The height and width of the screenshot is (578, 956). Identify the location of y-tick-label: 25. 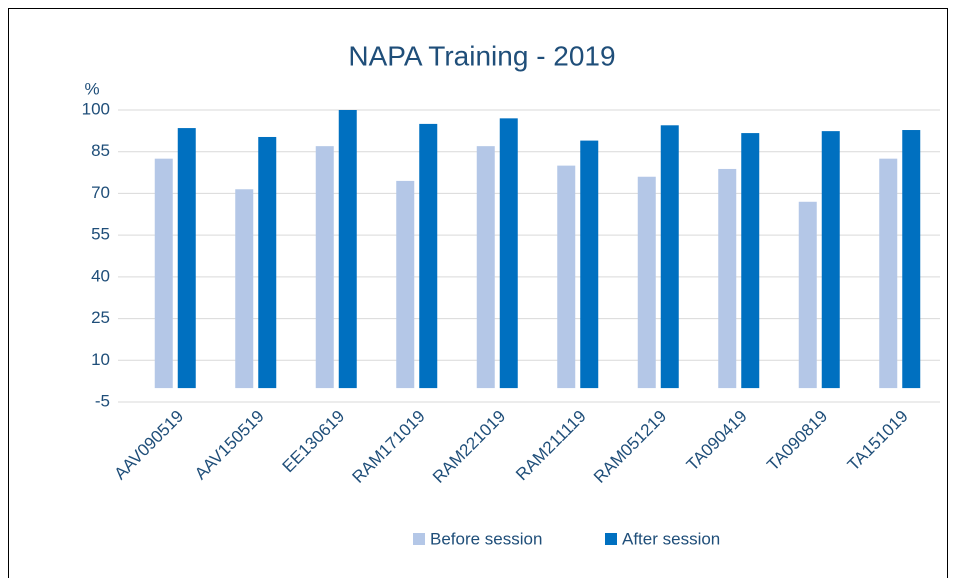
(100, 317).